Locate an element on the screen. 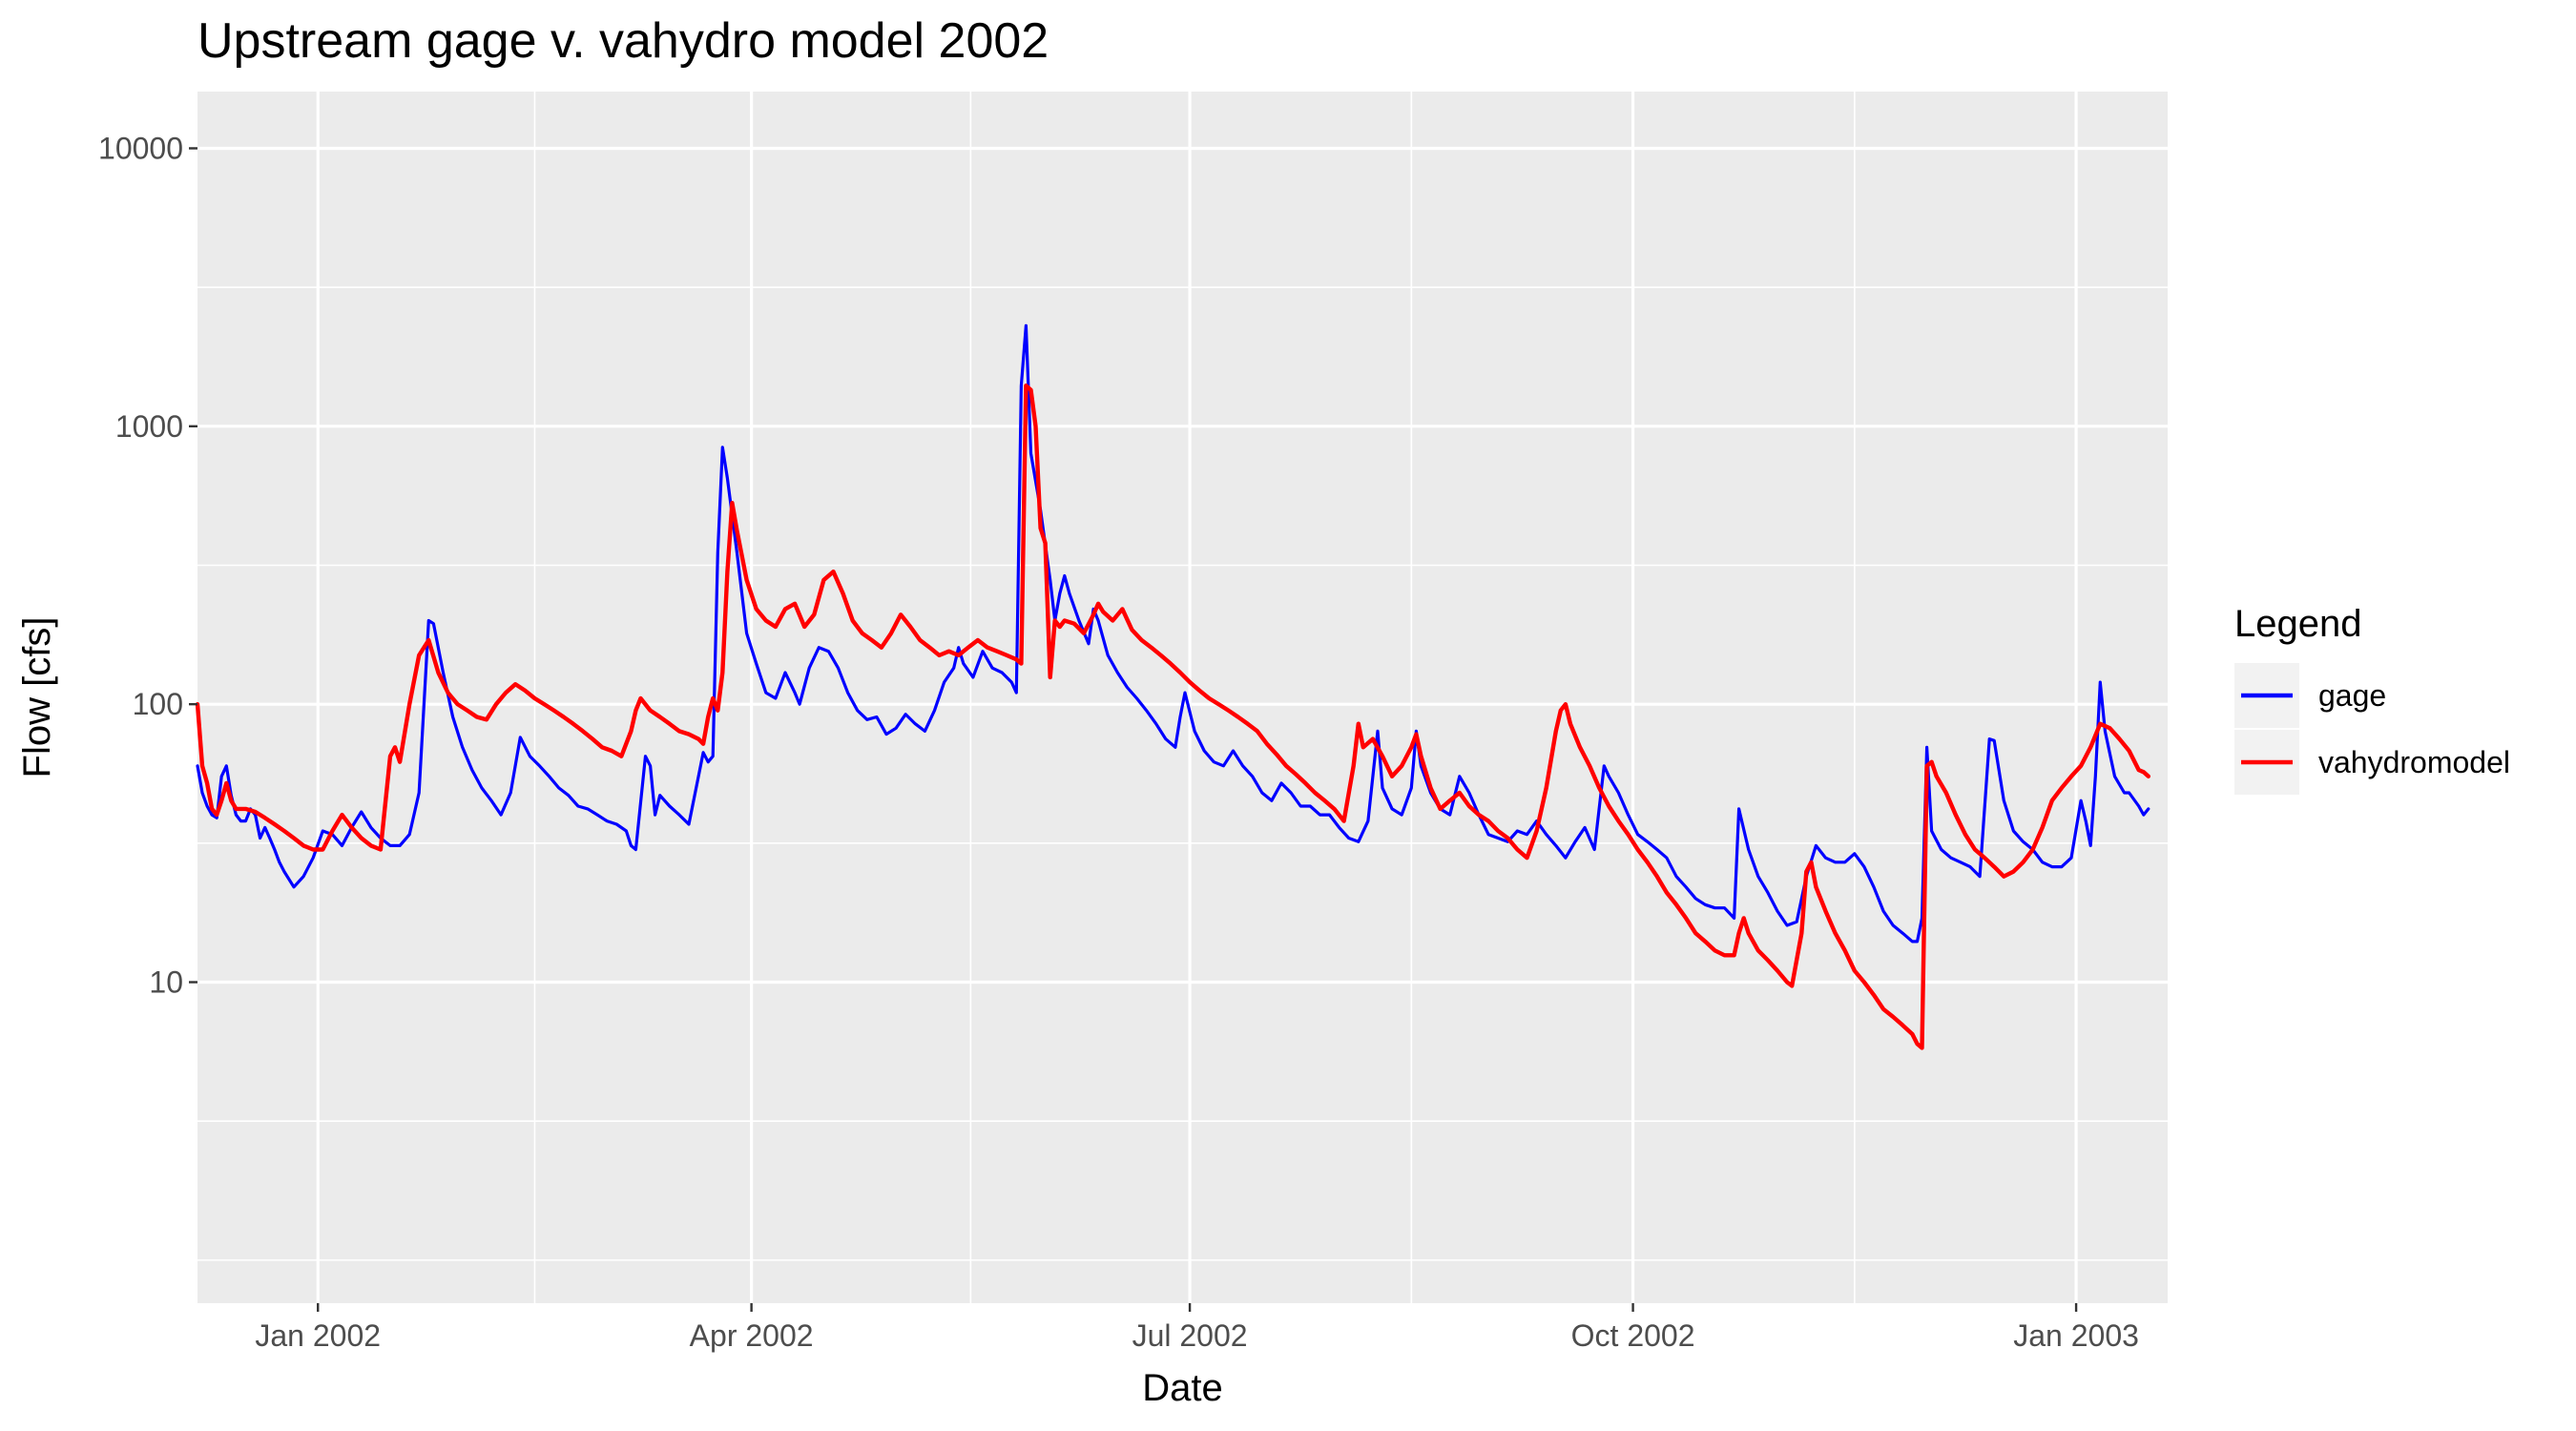 This screenshot has height=1431, width=2576. legend: Legend gage vahydromodel is located at coordinates (2372, 699).